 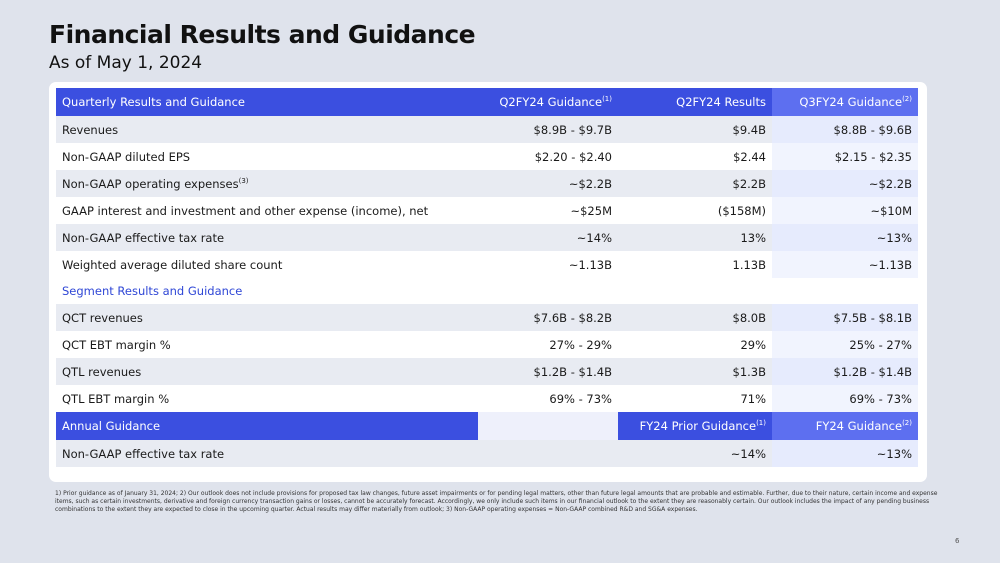 I want to click on row-label: QCT EBT margin %, so click(x=267, y=344).